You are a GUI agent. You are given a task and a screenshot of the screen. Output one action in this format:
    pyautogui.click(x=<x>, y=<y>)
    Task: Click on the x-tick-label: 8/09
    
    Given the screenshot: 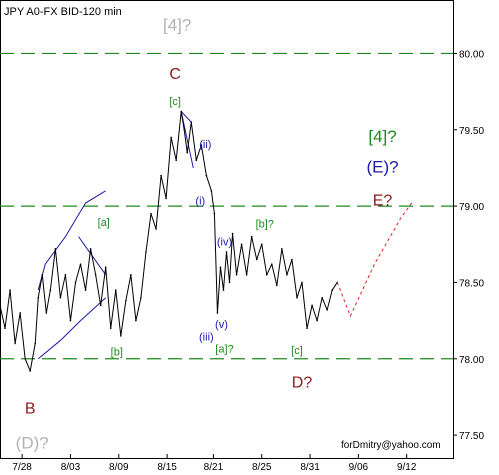 What is the action you would take?
    pyautogui.click(x=119, y=467)
    